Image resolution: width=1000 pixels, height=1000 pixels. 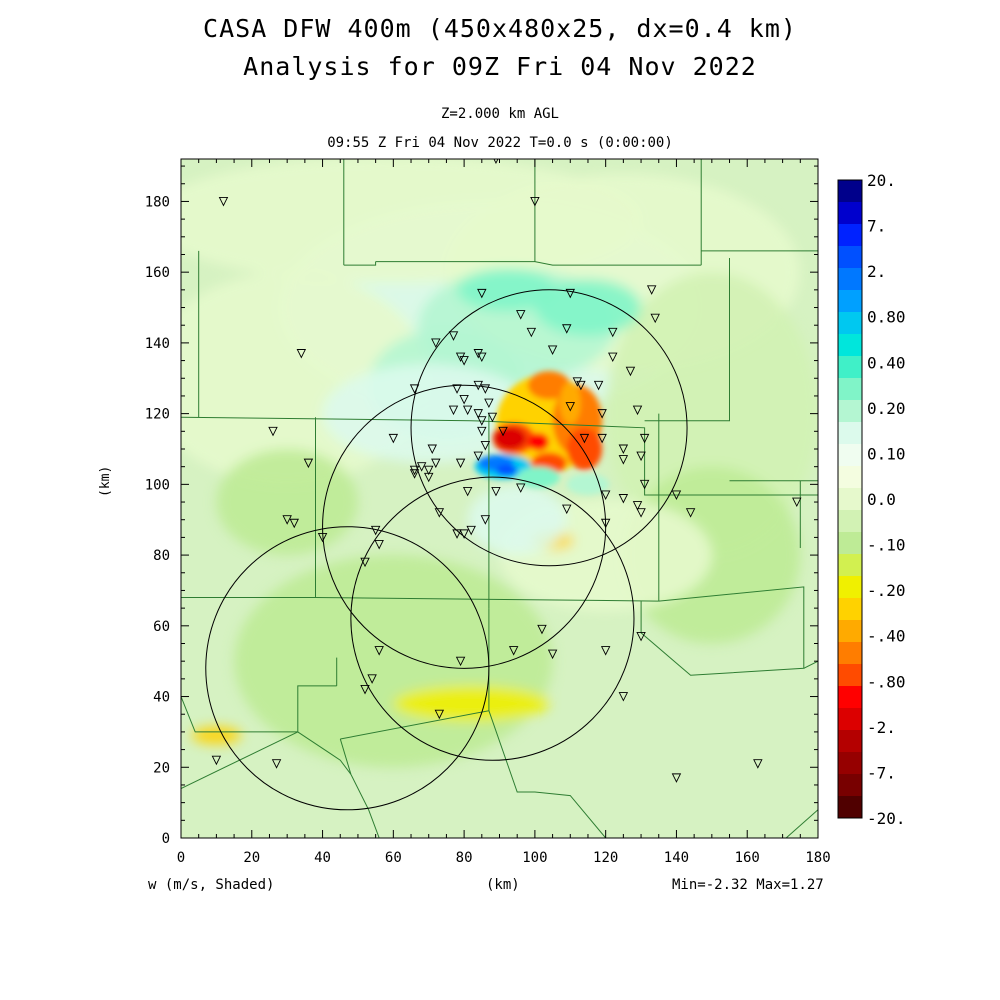 What do you see at coordinates (157, 202) in the screenshot?
I see `y-tick-label: 180` at bounding box center [157, 202].